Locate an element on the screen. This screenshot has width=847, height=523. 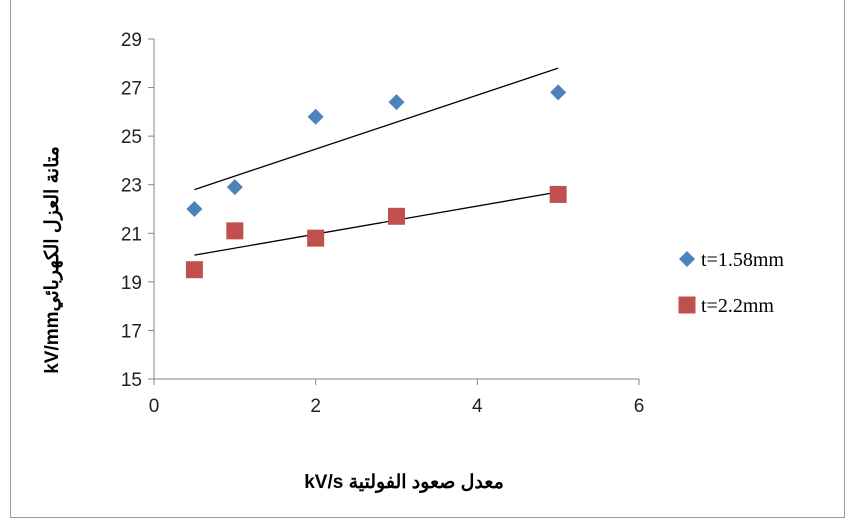
y-tick-label: 21 is located at coordinates (131, 234).